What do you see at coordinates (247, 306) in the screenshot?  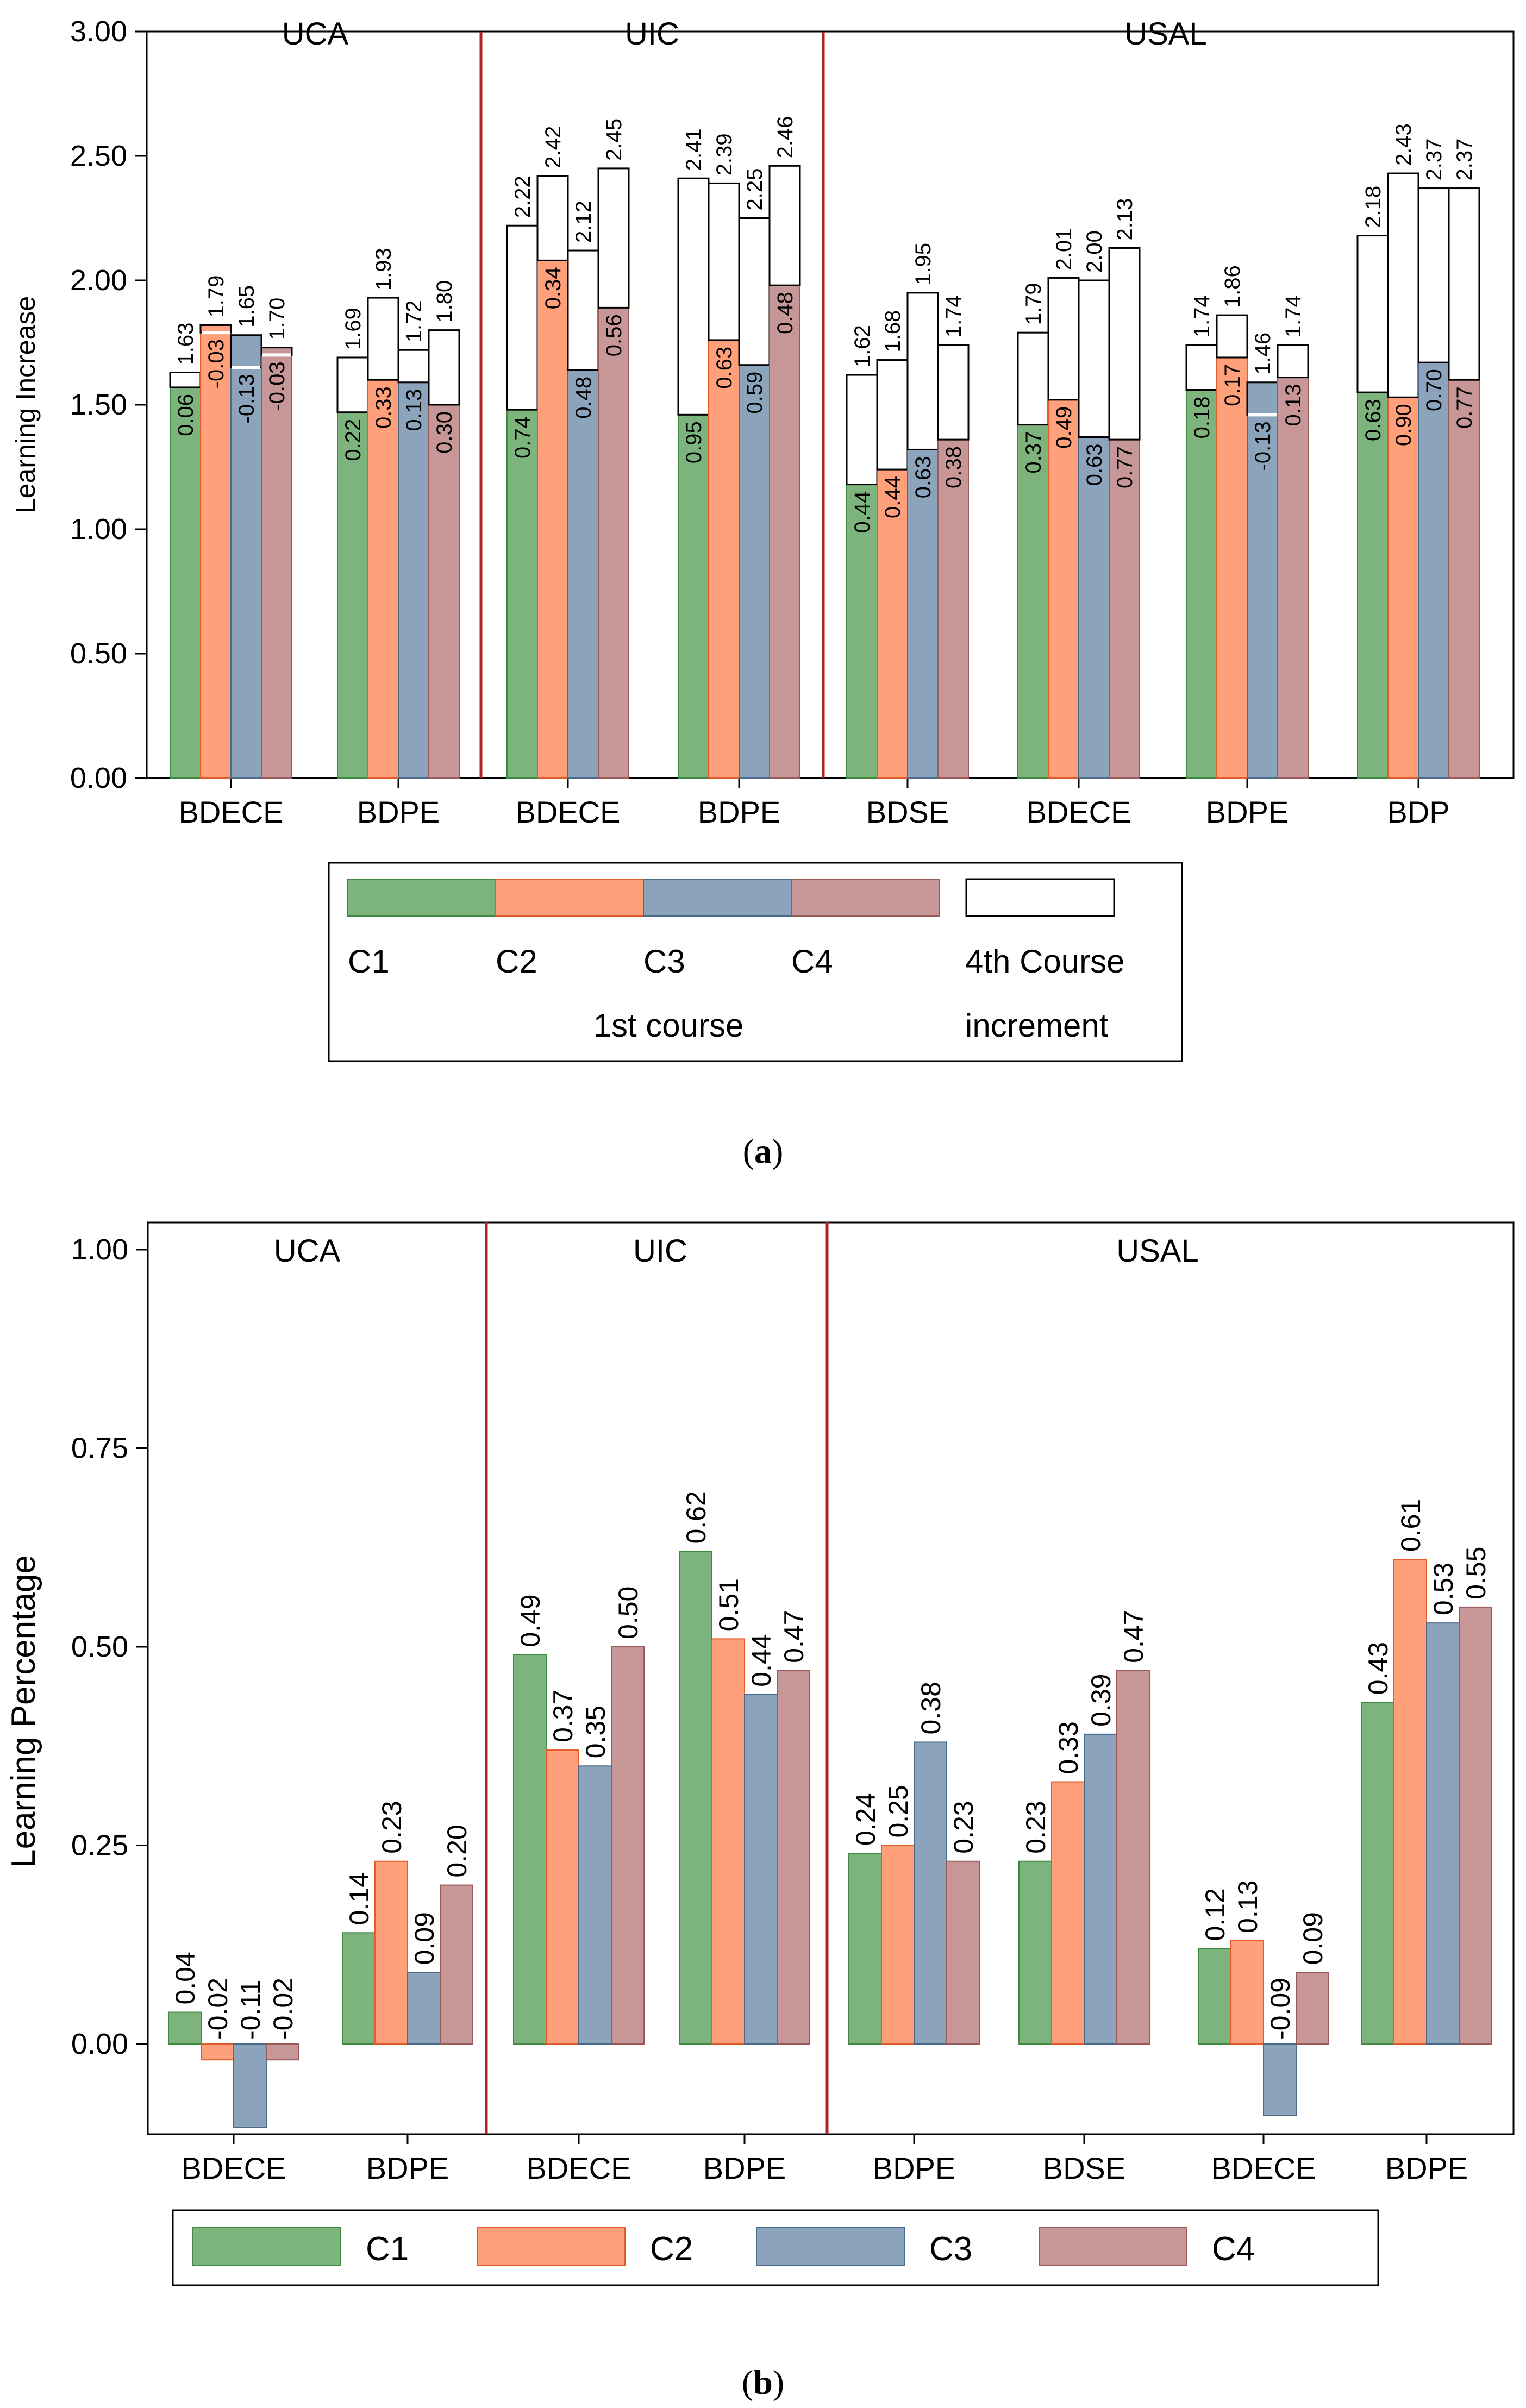 I see `total-label: 1.65` at bounding box center [247, 306].